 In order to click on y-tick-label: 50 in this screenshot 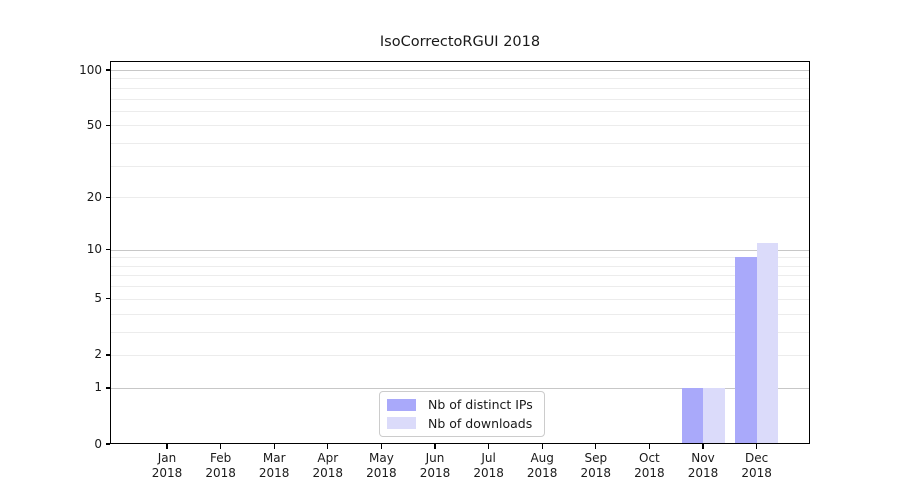, I will do `click(94, 124)`.